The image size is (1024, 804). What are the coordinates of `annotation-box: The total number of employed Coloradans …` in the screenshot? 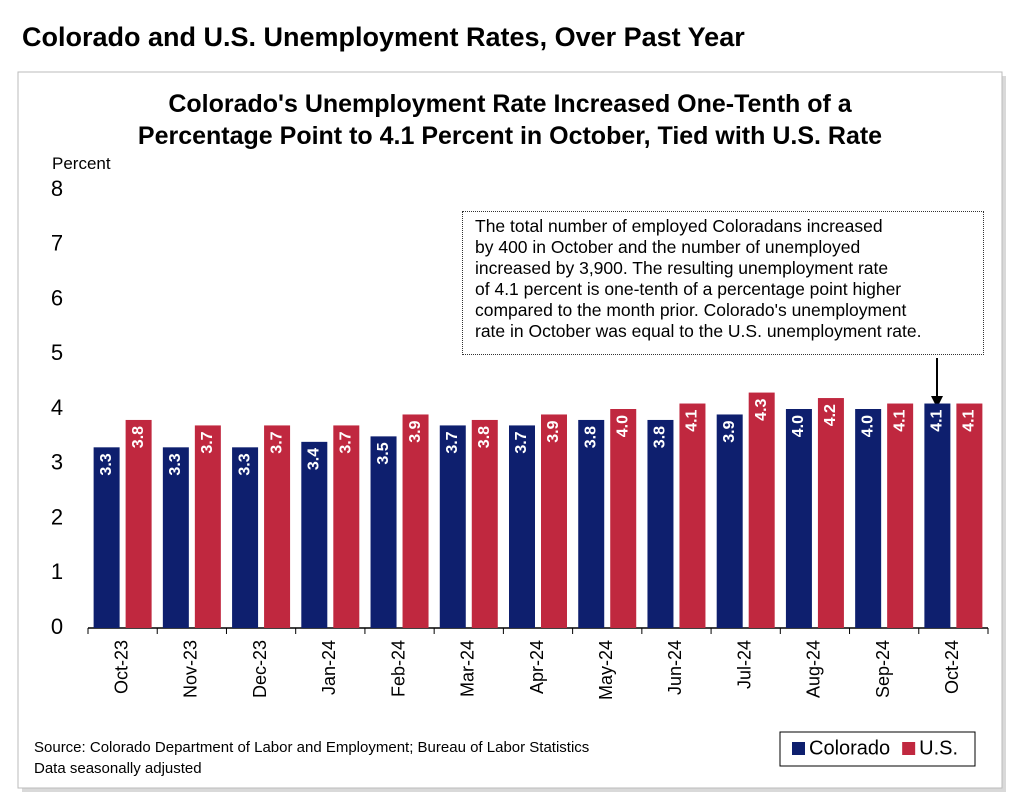 It's located at (723, 283).